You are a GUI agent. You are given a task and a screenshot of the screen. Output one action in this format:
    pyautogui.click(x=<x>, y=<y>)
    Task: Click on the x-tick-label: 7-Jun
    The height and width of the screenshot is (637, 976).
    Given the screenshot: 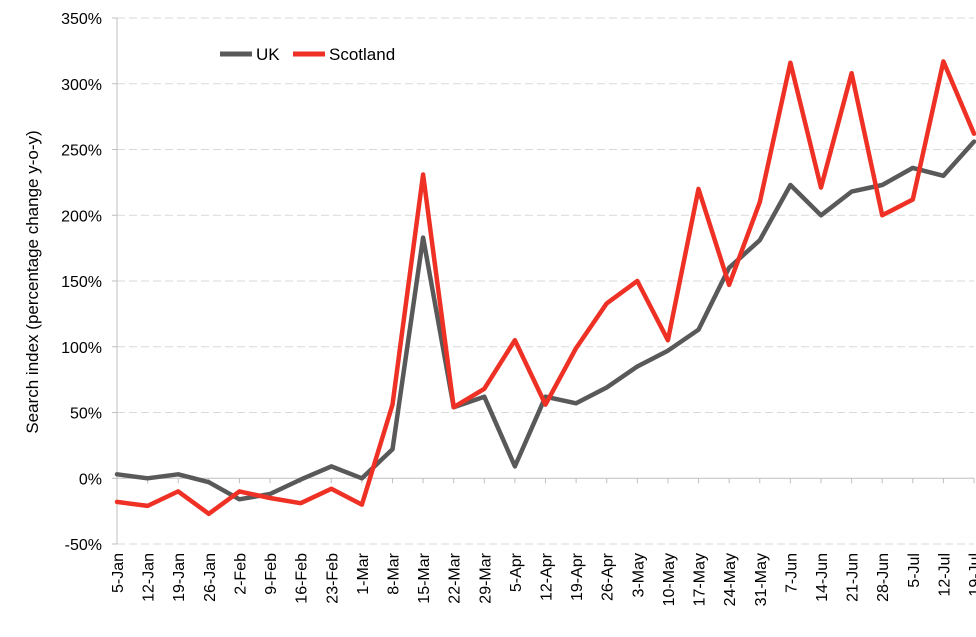 What is the action you would take?
    pyautogui.click(x=791, y=573)
    